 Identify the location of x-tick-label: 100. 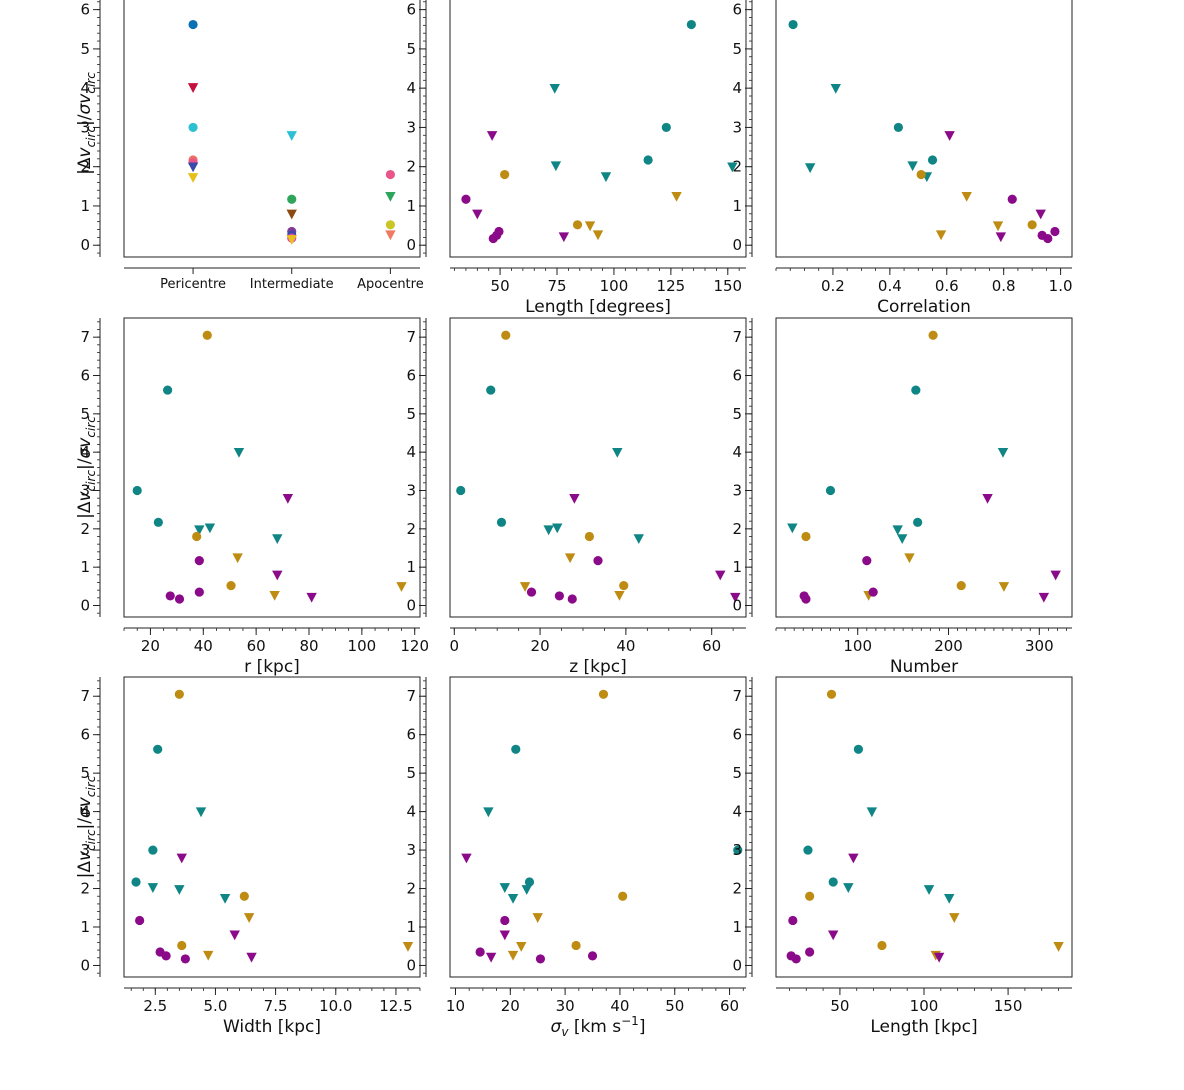
(857, 646).